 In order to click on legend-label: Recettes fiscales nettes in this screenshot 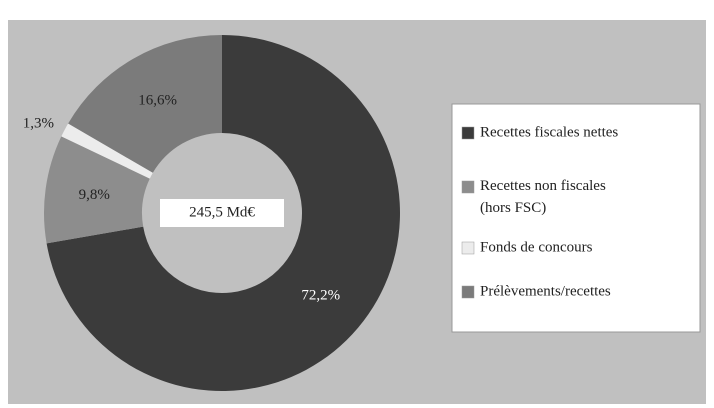, I will do `click(549, 132)`.